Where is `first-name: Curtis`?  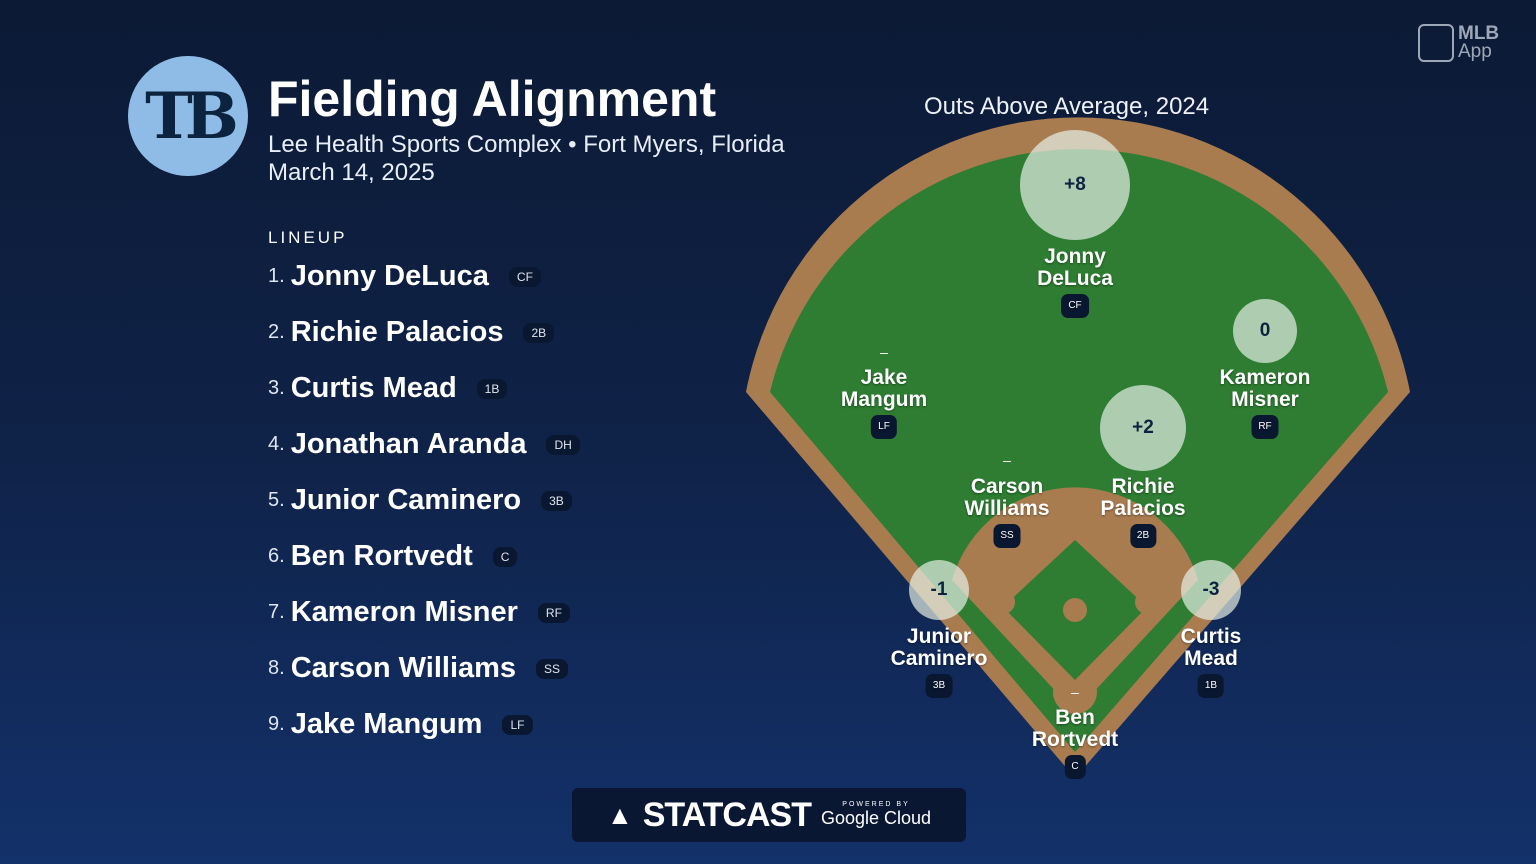 first-name: Curtis is located at coordinates (1211, 636).